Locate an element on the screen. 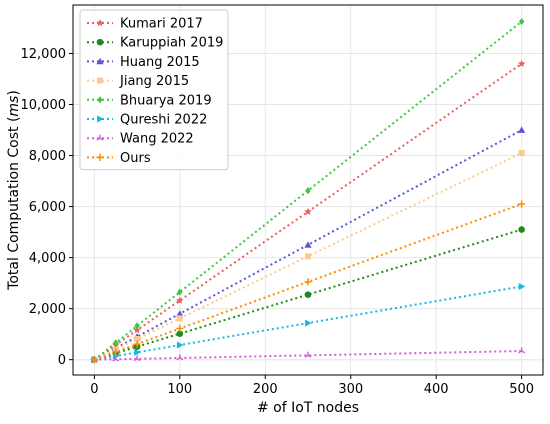 The width and height of the screenshot is (550, 424). y-tick-label: 8,000 is located at coordinates (47, 156).